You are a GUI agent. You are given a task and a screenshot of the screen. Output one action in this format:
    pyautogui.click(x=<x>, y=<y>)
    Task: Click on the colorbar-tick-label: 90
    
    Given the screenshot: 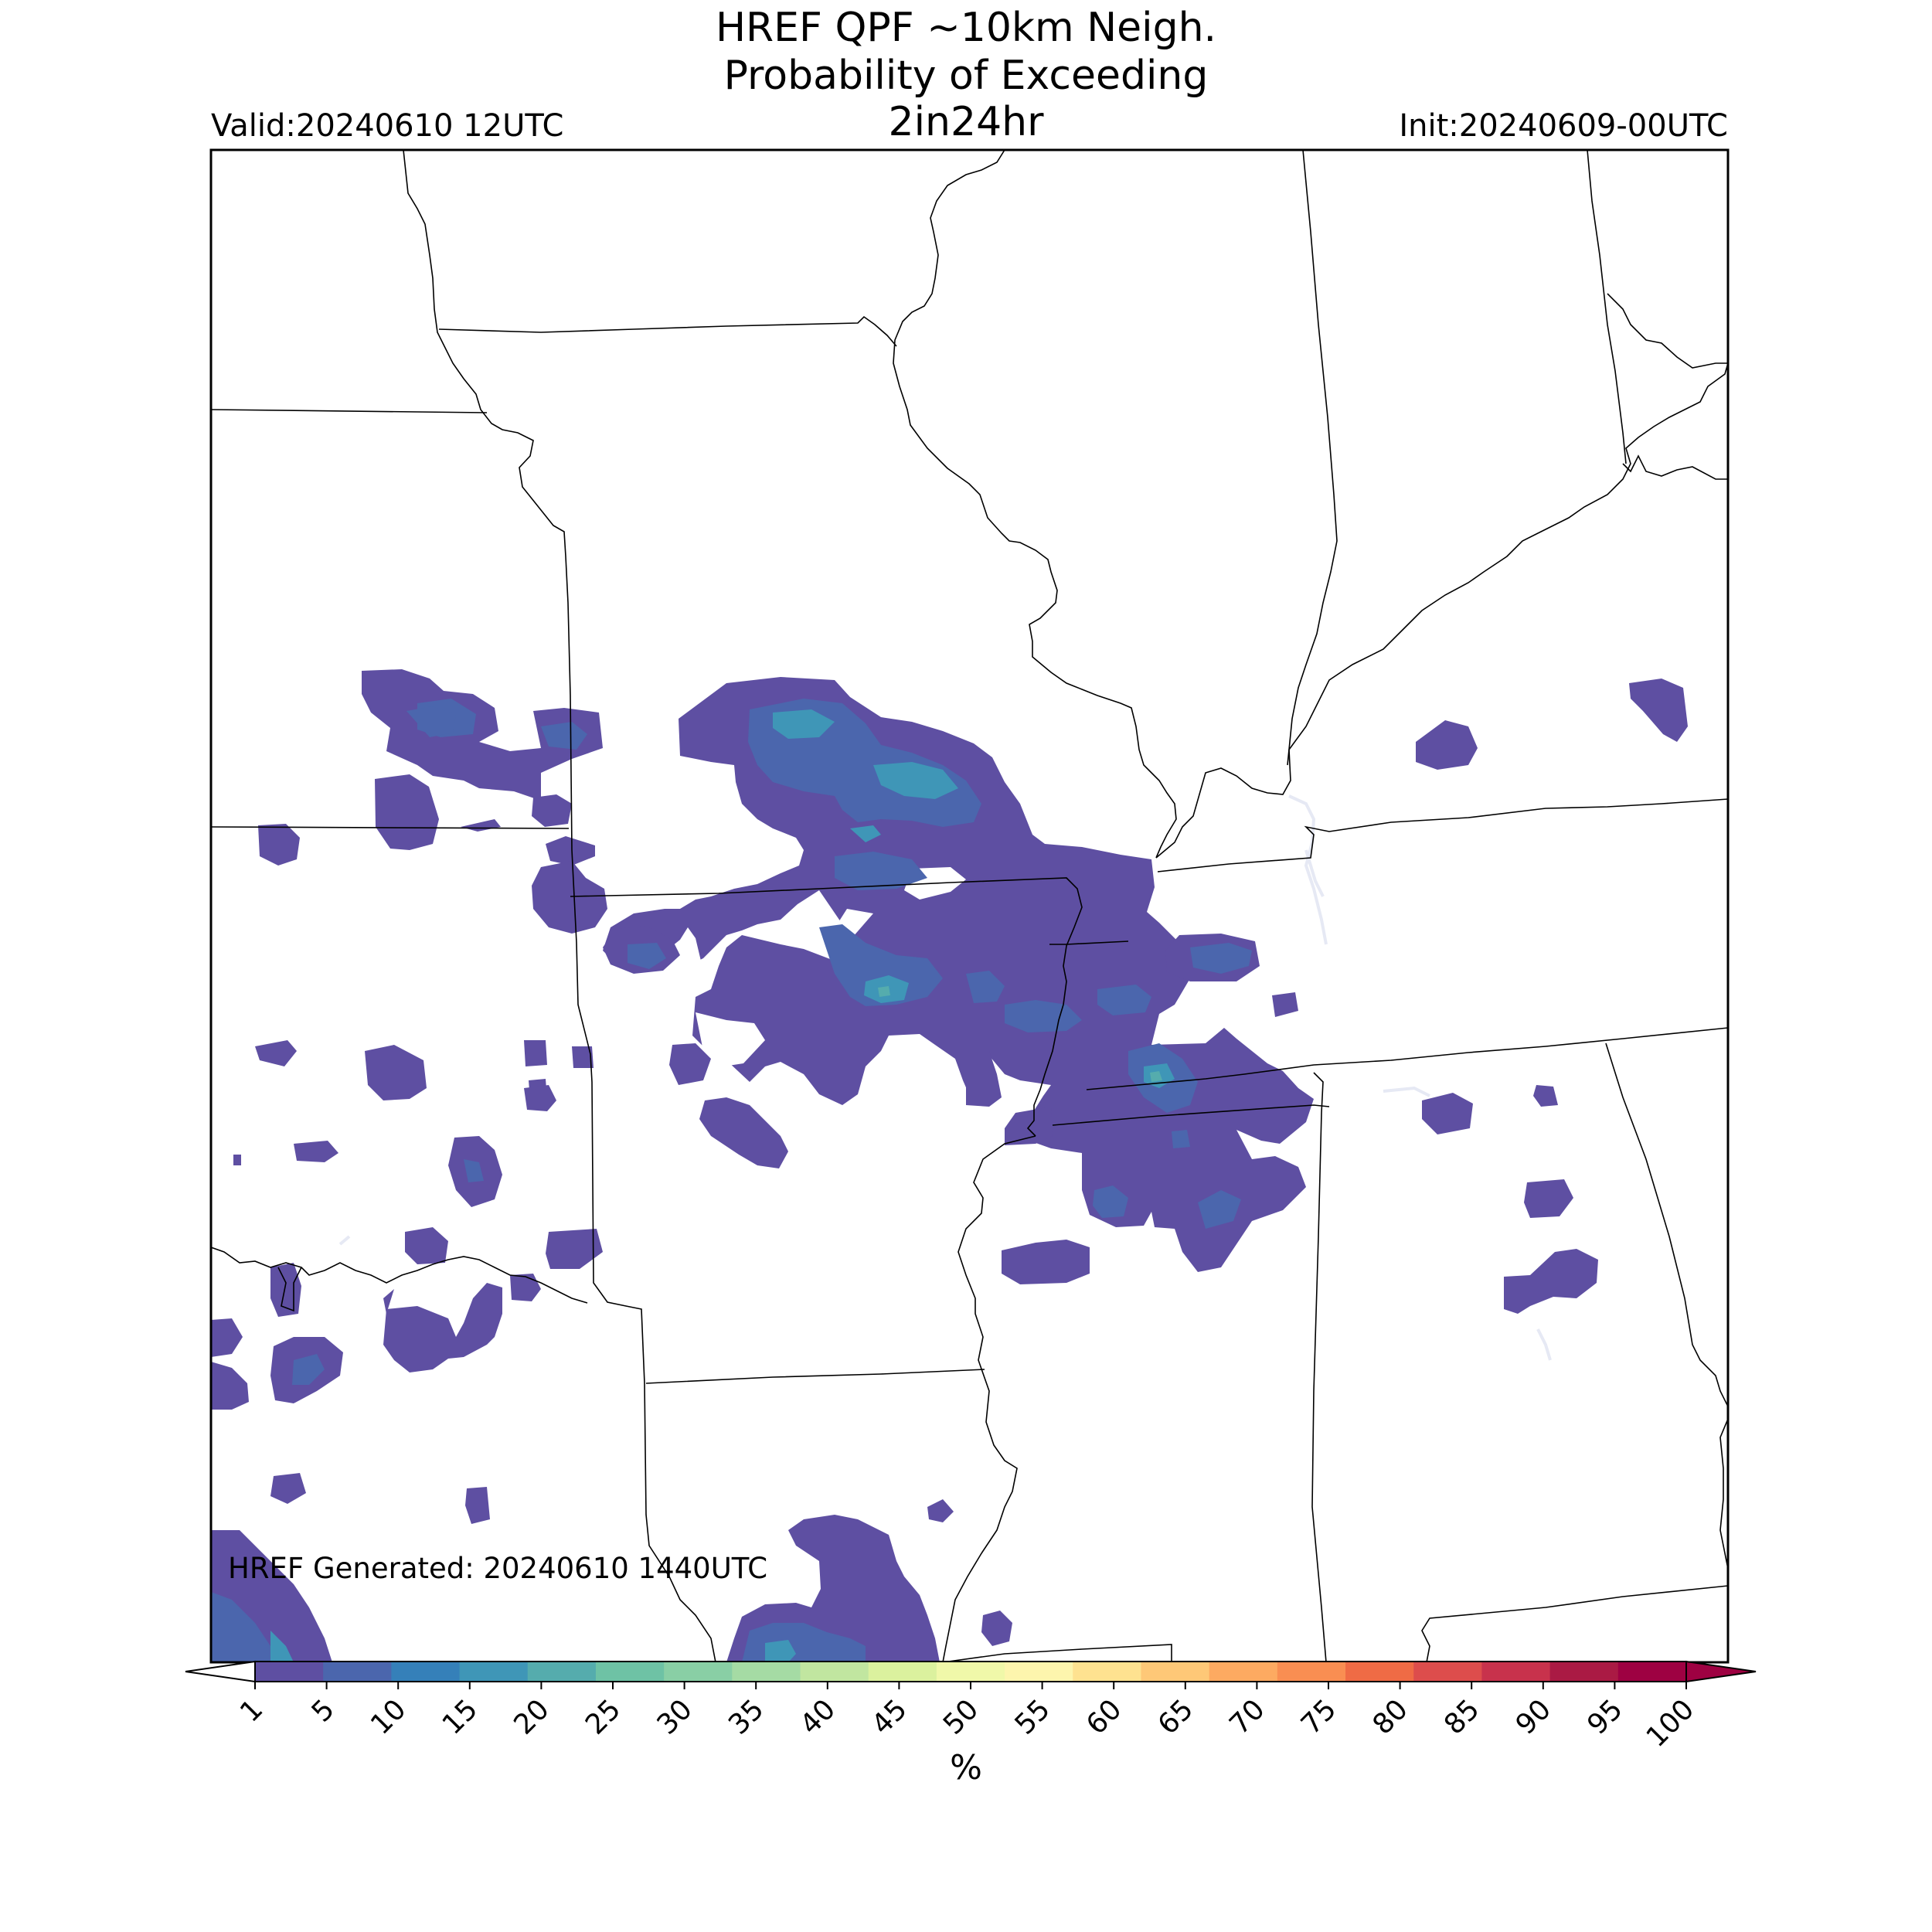 What is the action you would take?
    pyautogui.click(x=1533, y=1716)
    